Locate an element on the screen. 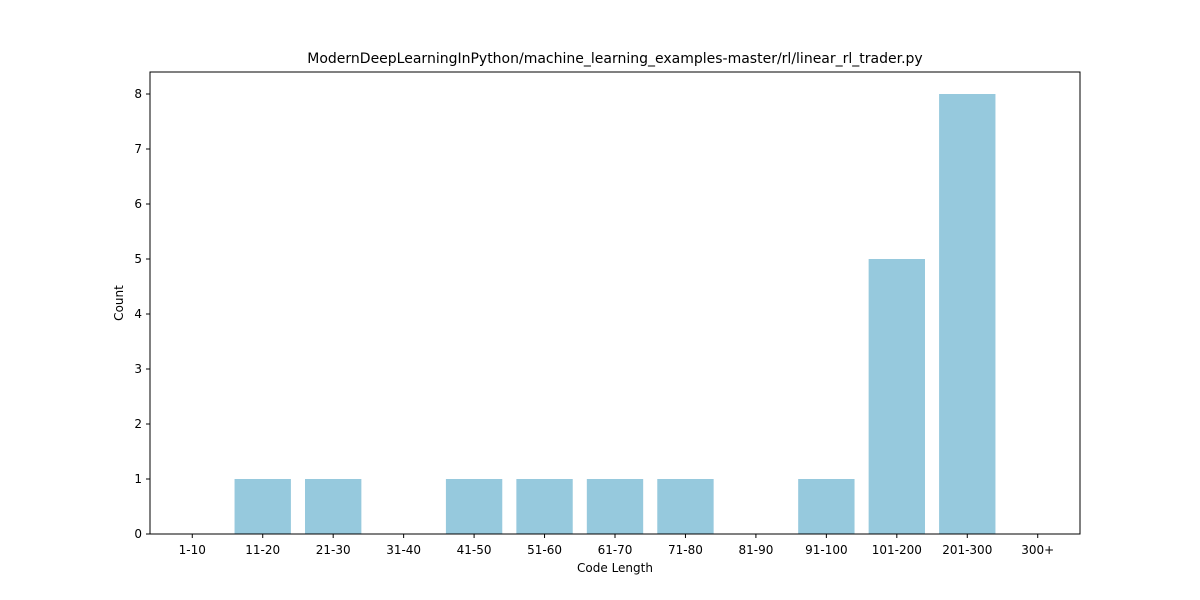 Image resolution: width=1200 pixels, height=600 pixels. y-tick-label: 1 is located at coordinates (138, 479).